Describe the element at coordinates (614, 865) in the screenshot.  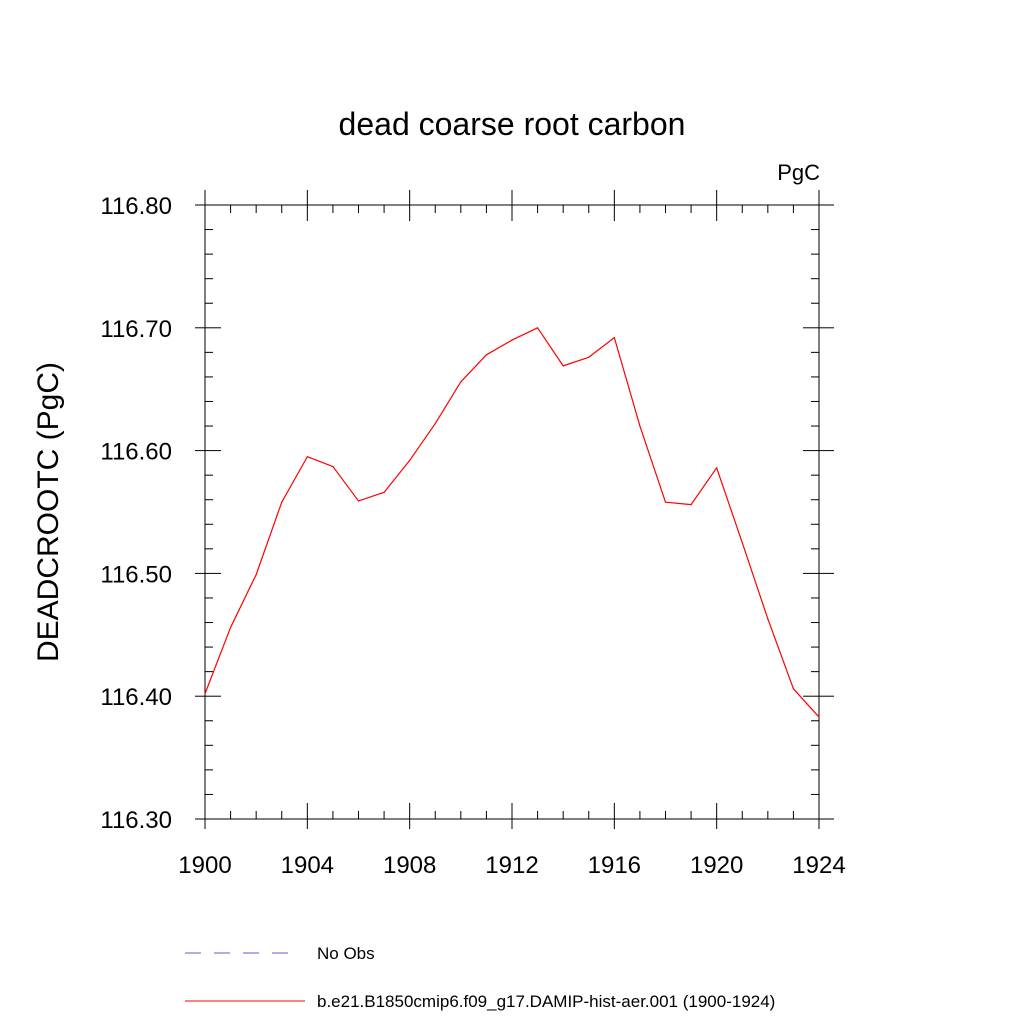
I see `x-tick-label: 1916` at that location.